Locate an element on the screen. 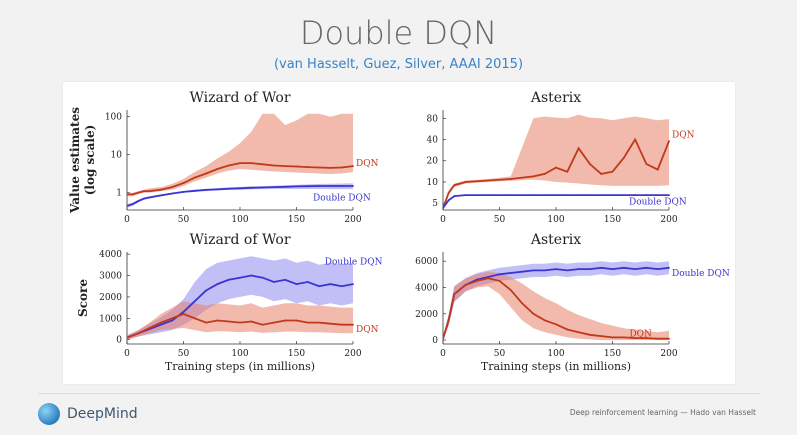 This screenshot has width=797, height=435. x-tick-label-3-0: 0 is located at coordinates (443, 354).